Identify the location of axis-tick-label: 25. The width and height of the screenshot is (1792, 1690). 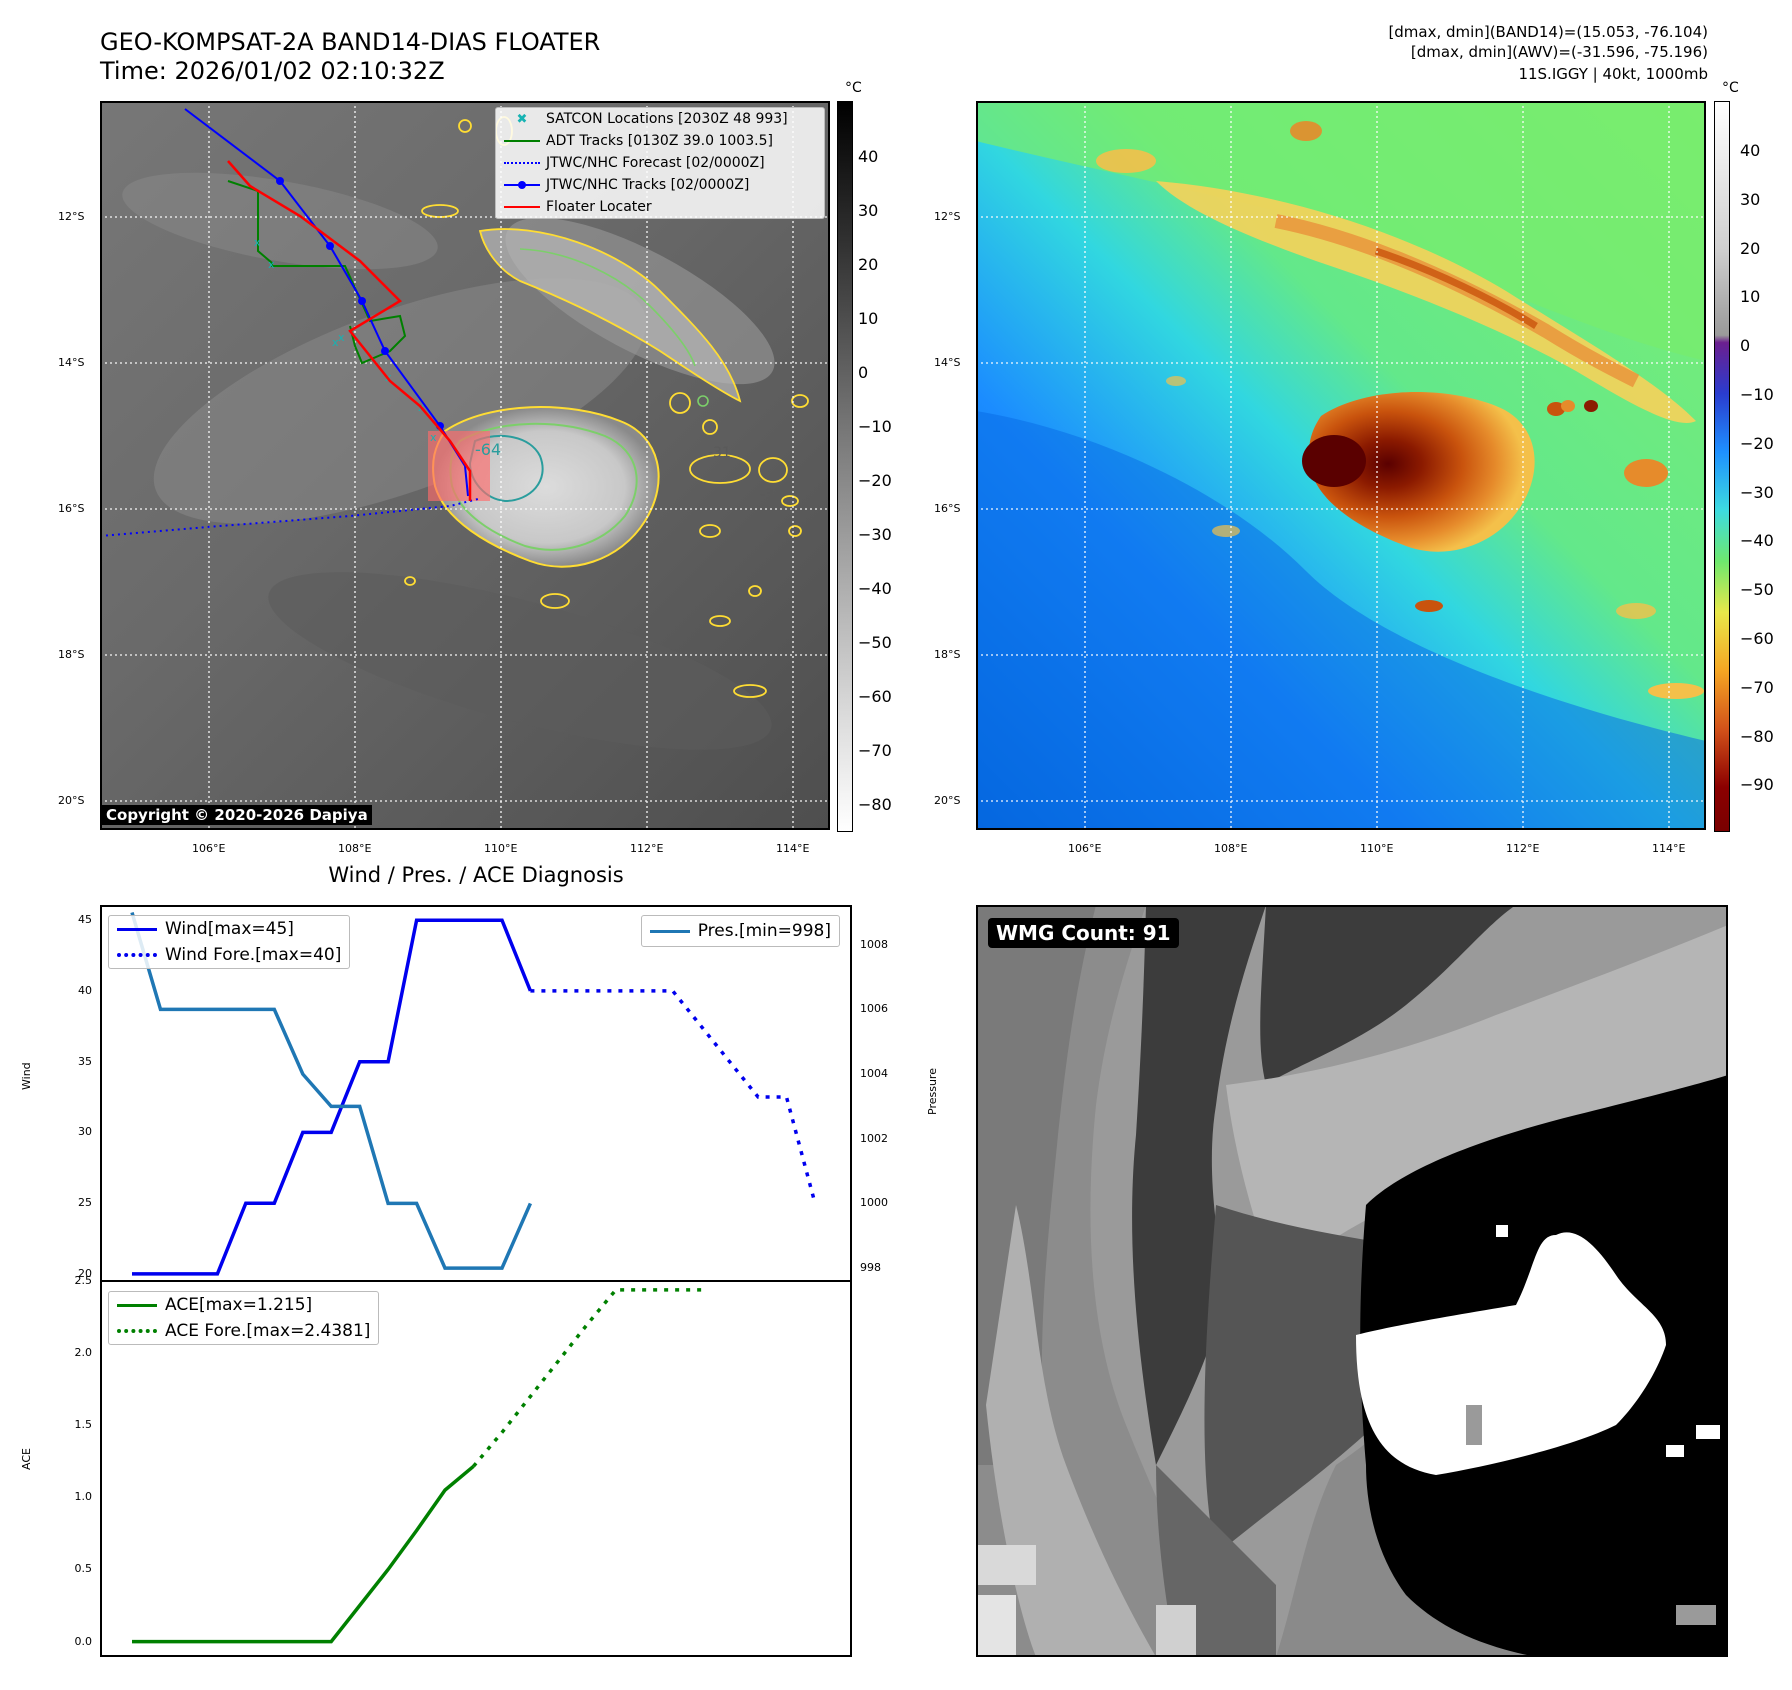
(85, 1203).